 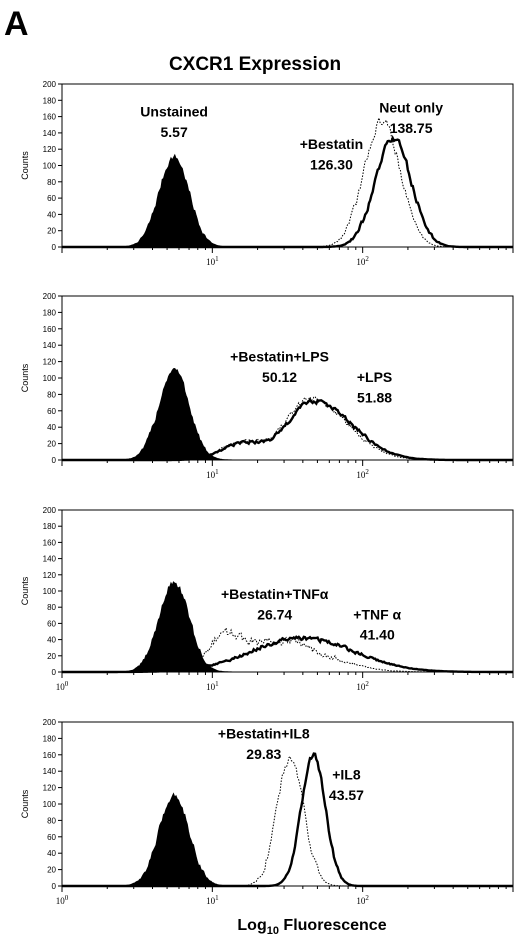 I want to click on x-tick-label: 10⁰, so click(x=62, y=686).